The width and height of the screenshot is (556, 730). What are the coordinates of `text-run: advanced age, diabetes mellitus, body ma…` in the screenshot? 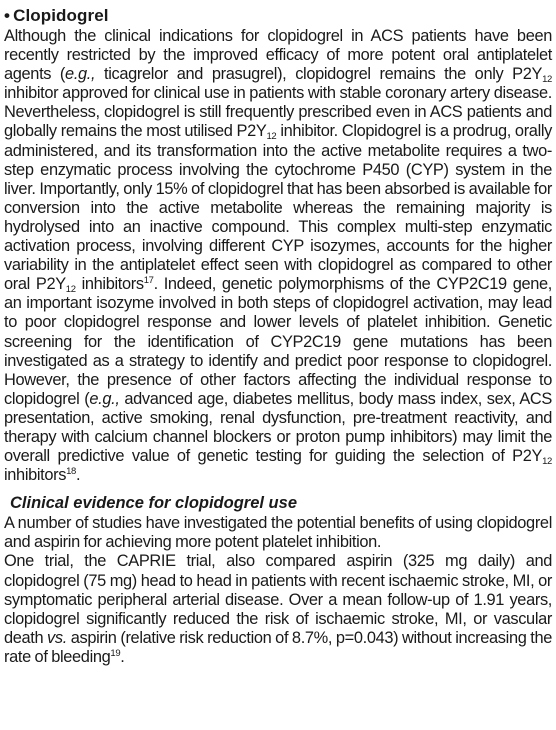 It's located at (278, 427).